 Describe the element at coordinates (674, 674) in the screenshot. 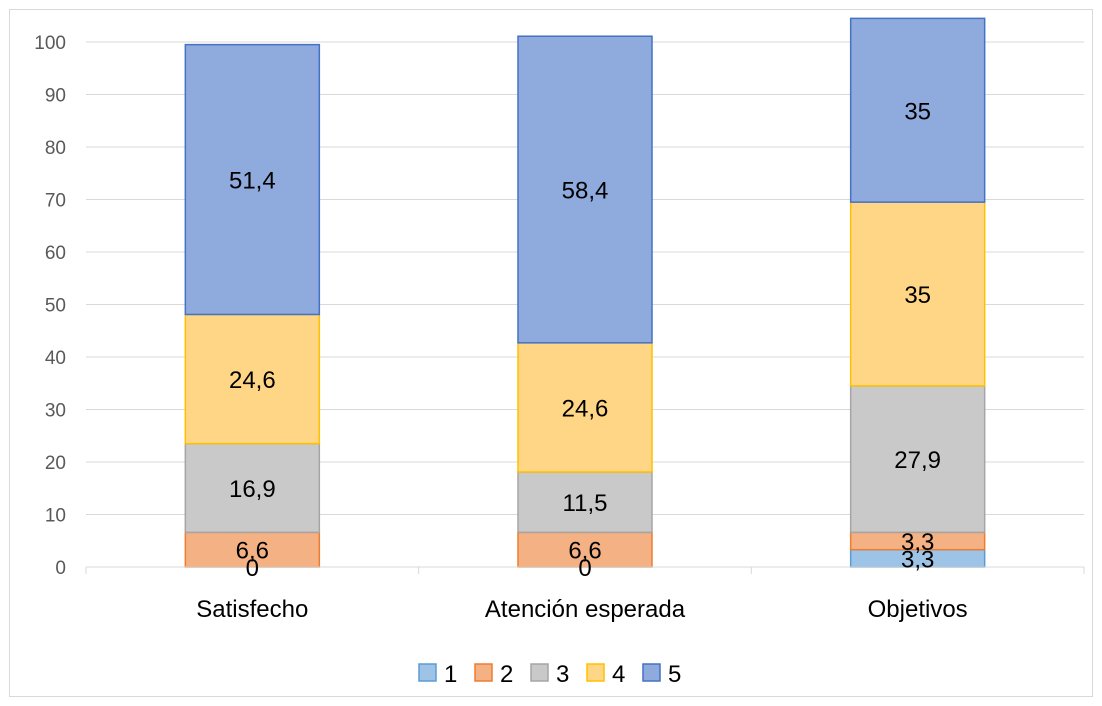

I see `legend-label-5: 5` at that location.